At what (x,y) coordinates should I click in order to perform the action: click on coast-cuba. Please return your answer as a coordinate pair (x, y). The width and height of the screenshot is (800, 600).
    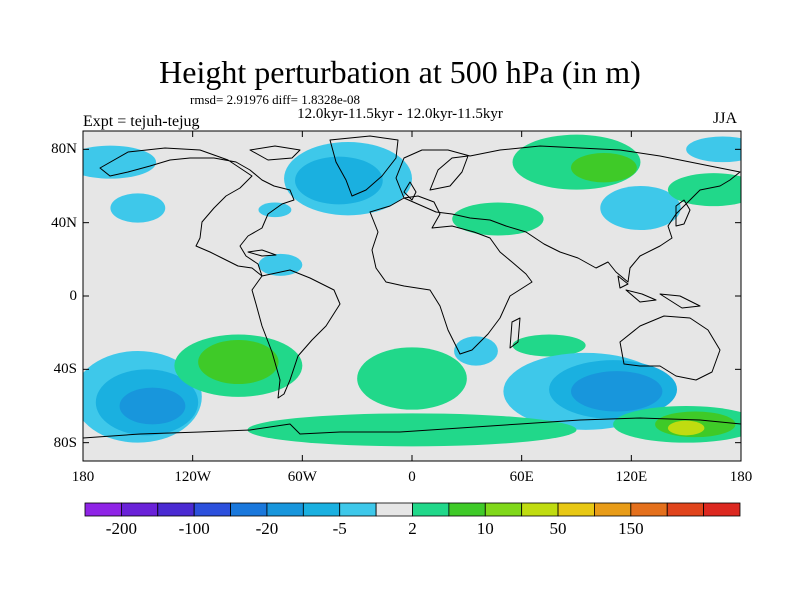
    Looking at the image, I should click on (262, 253).